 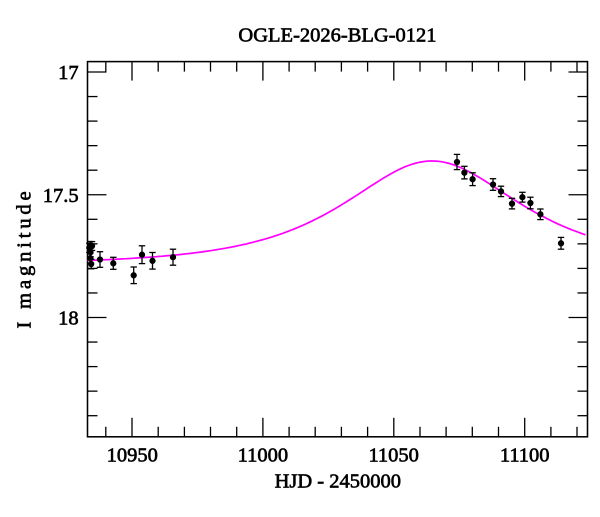 What do you see at coordinates (68, 319) in the screenshot?
I see `svg-text: 18` at bounding box center [68, 319].